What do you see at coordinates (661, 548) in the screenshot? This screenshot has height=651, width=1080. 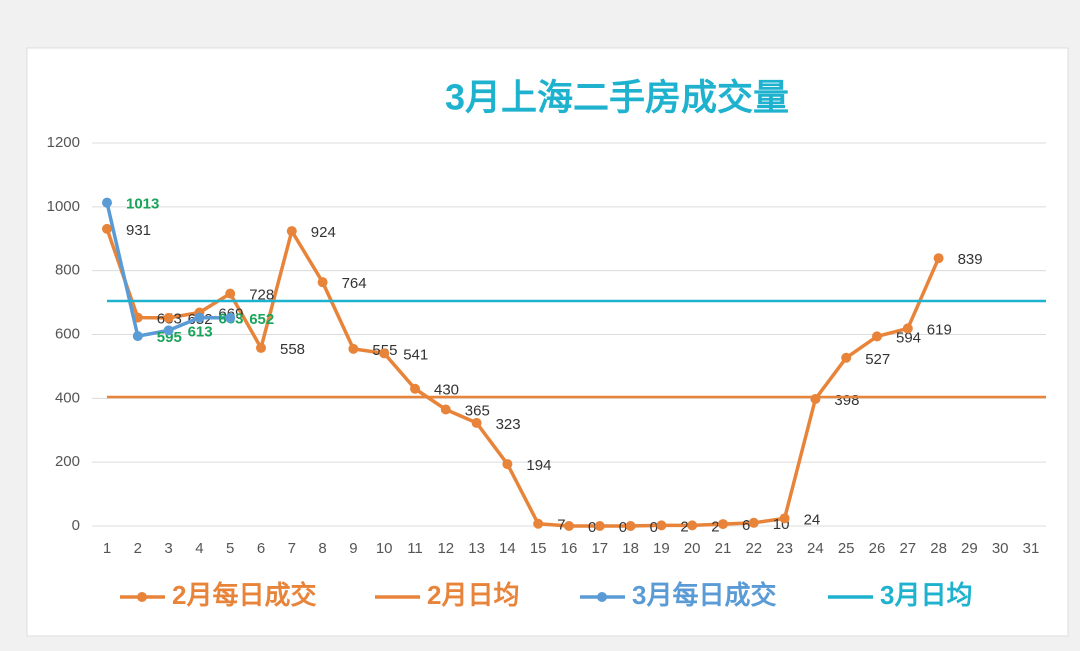 I see `x-tick-label: 19` at bounding box center [661, 548].